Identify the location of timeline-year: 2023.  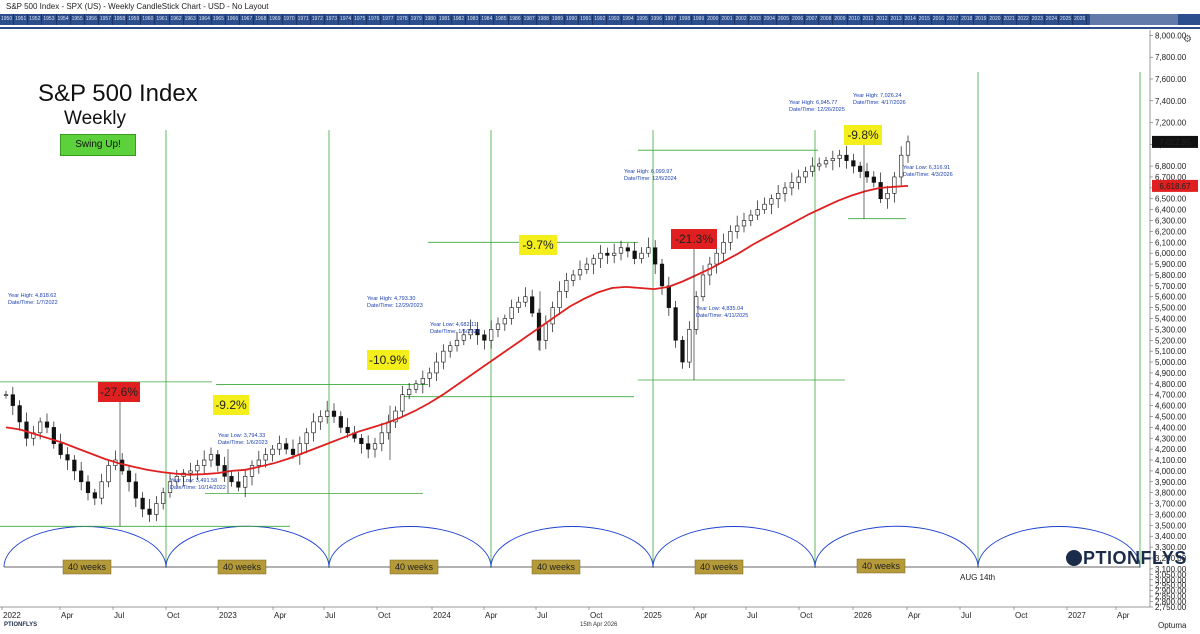
(1038, 19).